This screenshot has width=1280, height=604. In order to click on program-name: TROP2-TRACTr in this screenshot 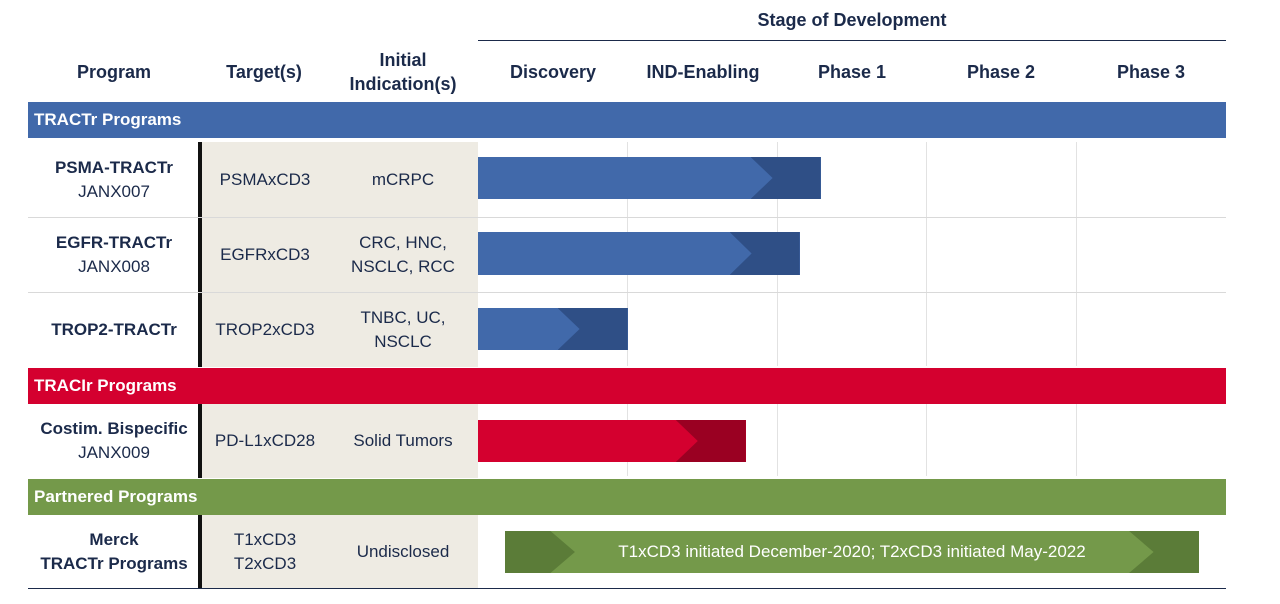, I will do `click(114, 329)`.